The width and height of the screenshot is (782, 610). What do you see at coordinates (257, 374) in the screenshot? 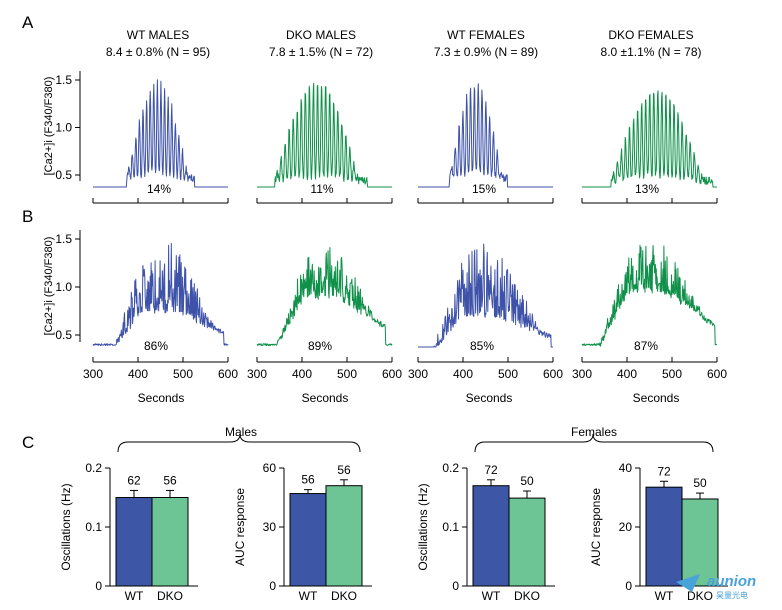
I see `time-tick-300-c2: 300` at bounding box center [257, 374].